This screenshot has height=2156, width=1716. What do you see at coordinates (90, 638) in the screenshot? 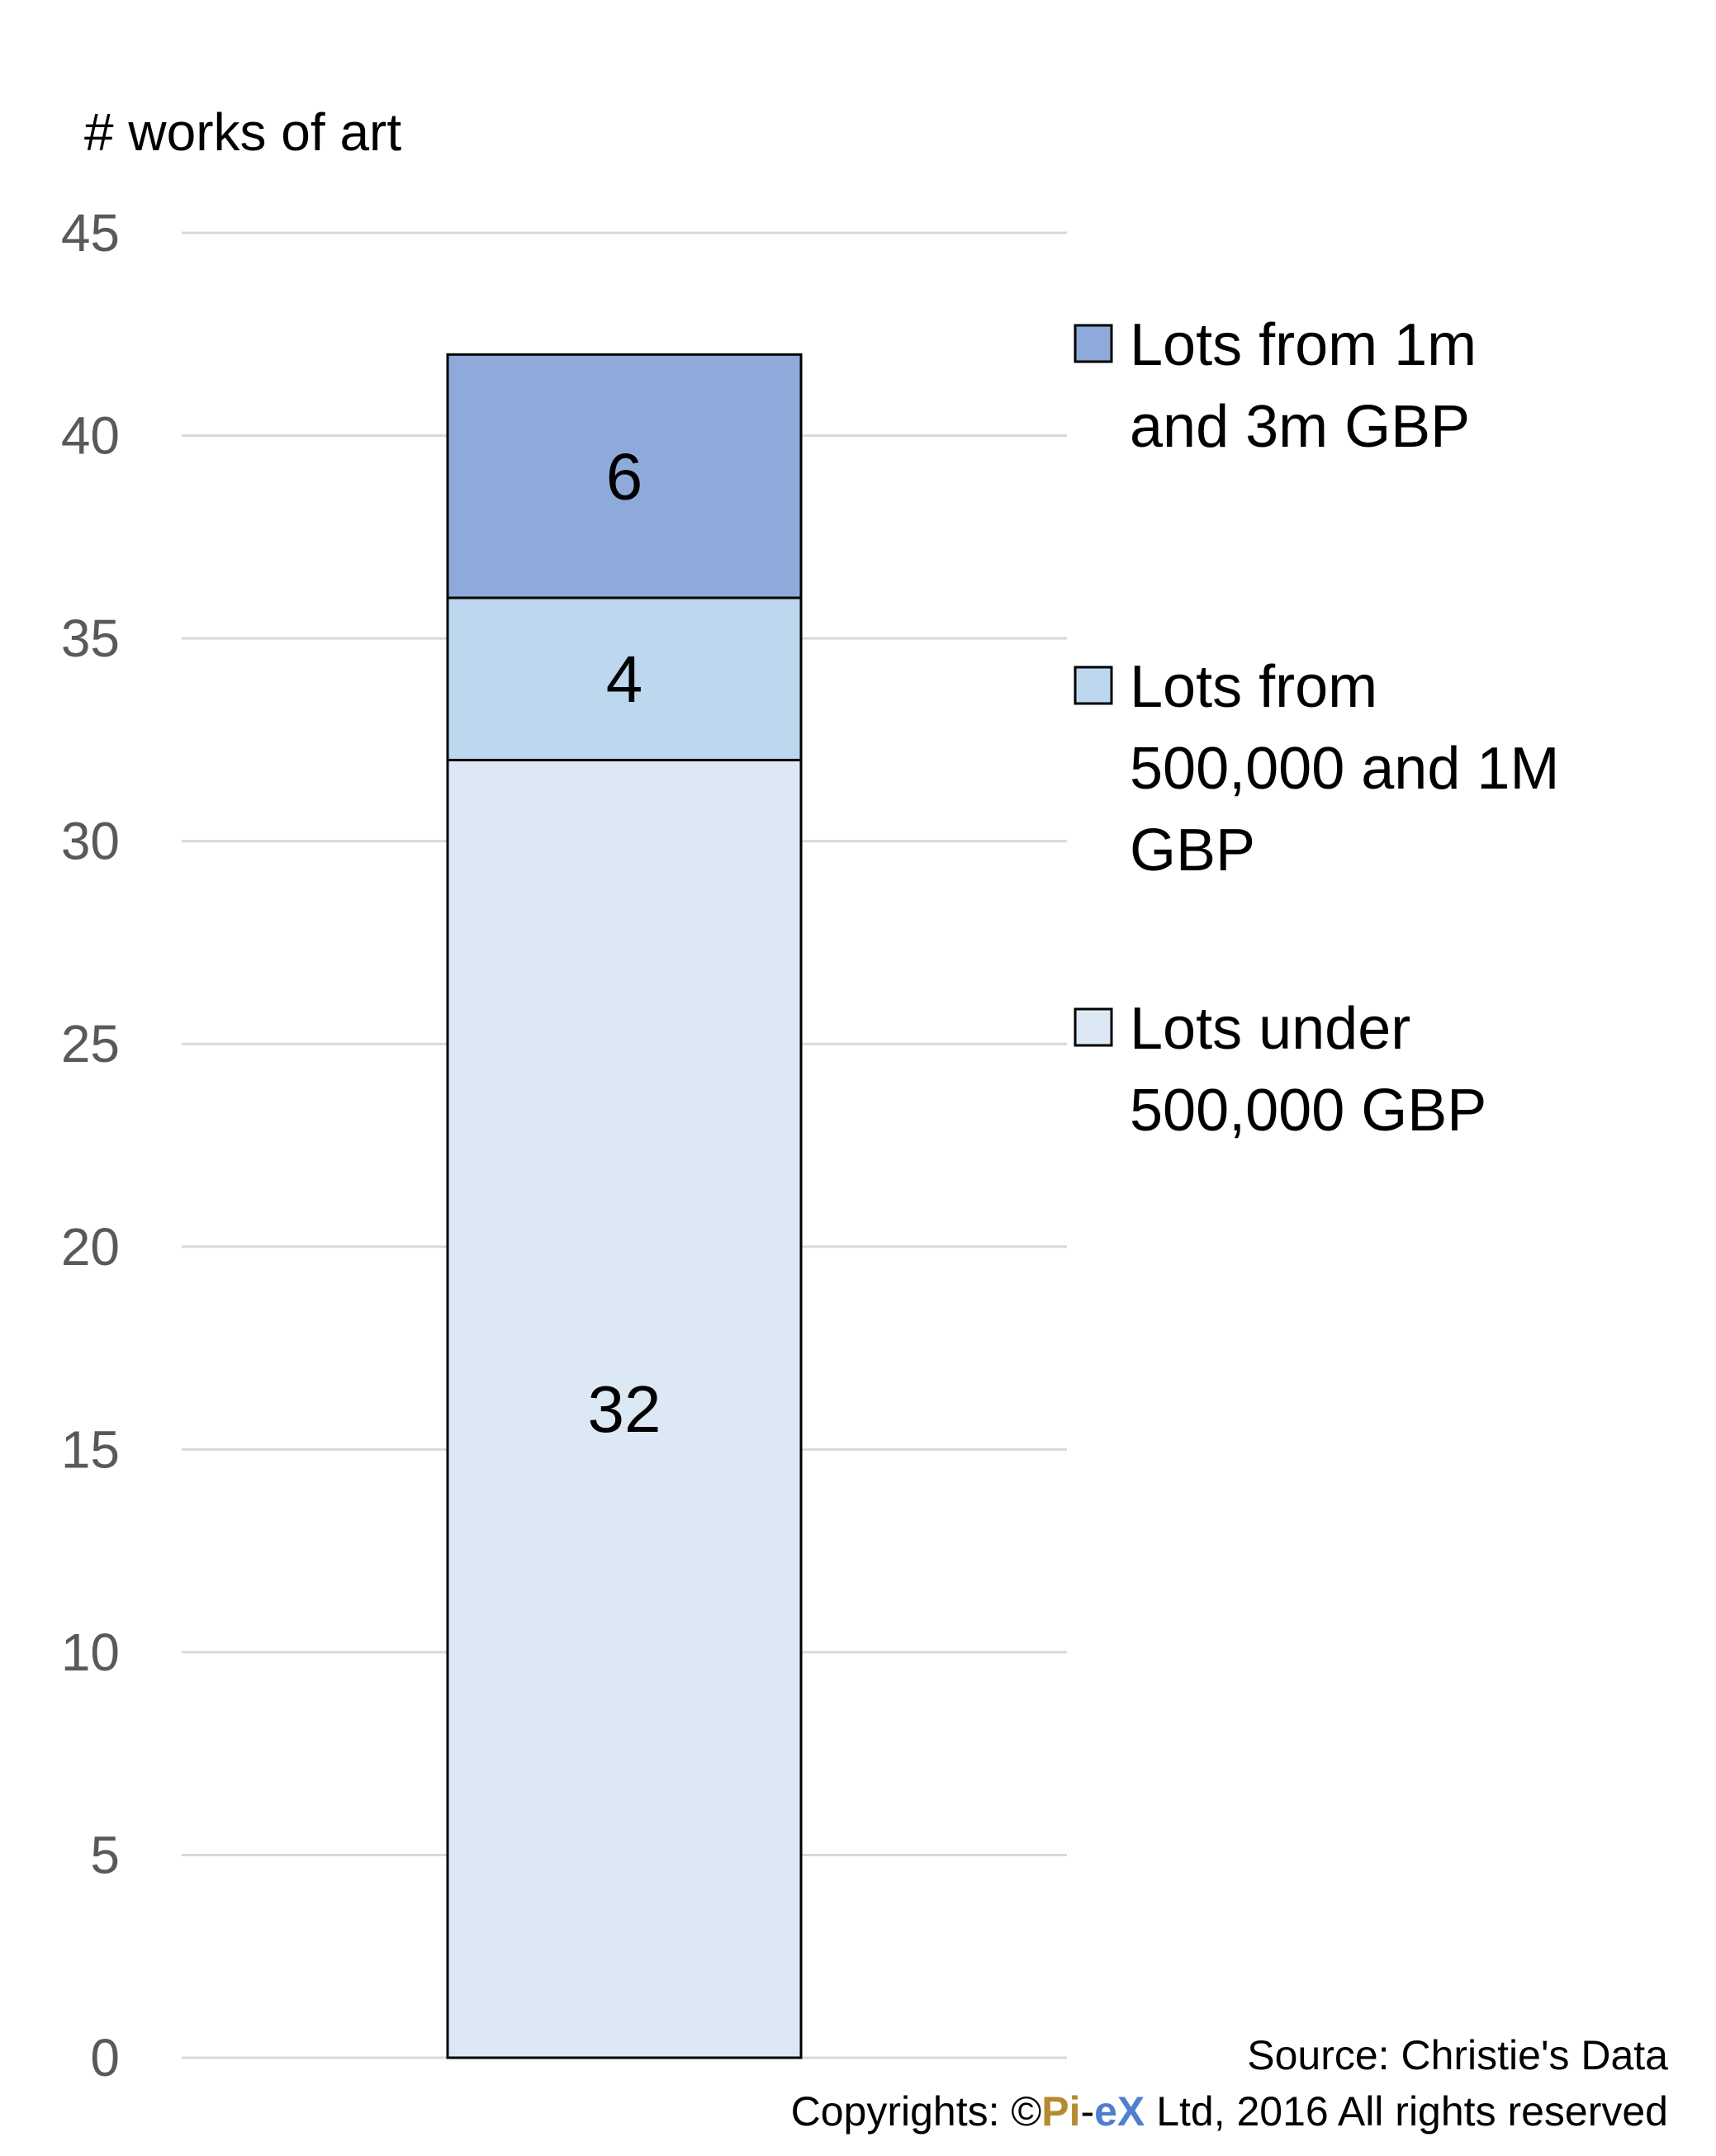
I see `y-tick-label: 35` at bounding box center [90, 638].